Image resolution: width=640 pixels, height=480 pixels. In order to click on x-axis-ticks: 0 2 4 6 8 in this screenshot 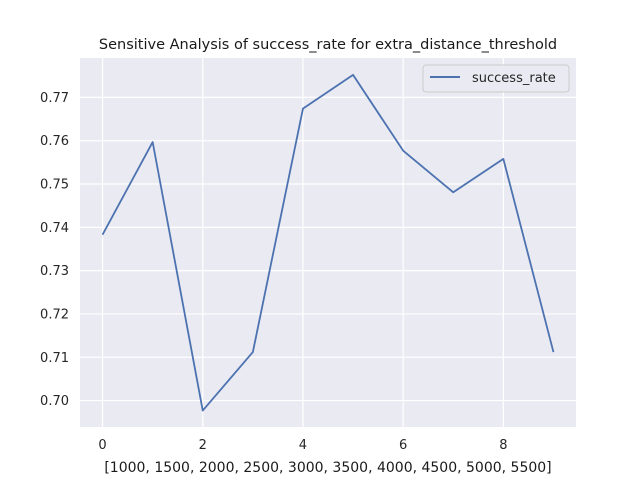, I will do `click(302, 445)`.